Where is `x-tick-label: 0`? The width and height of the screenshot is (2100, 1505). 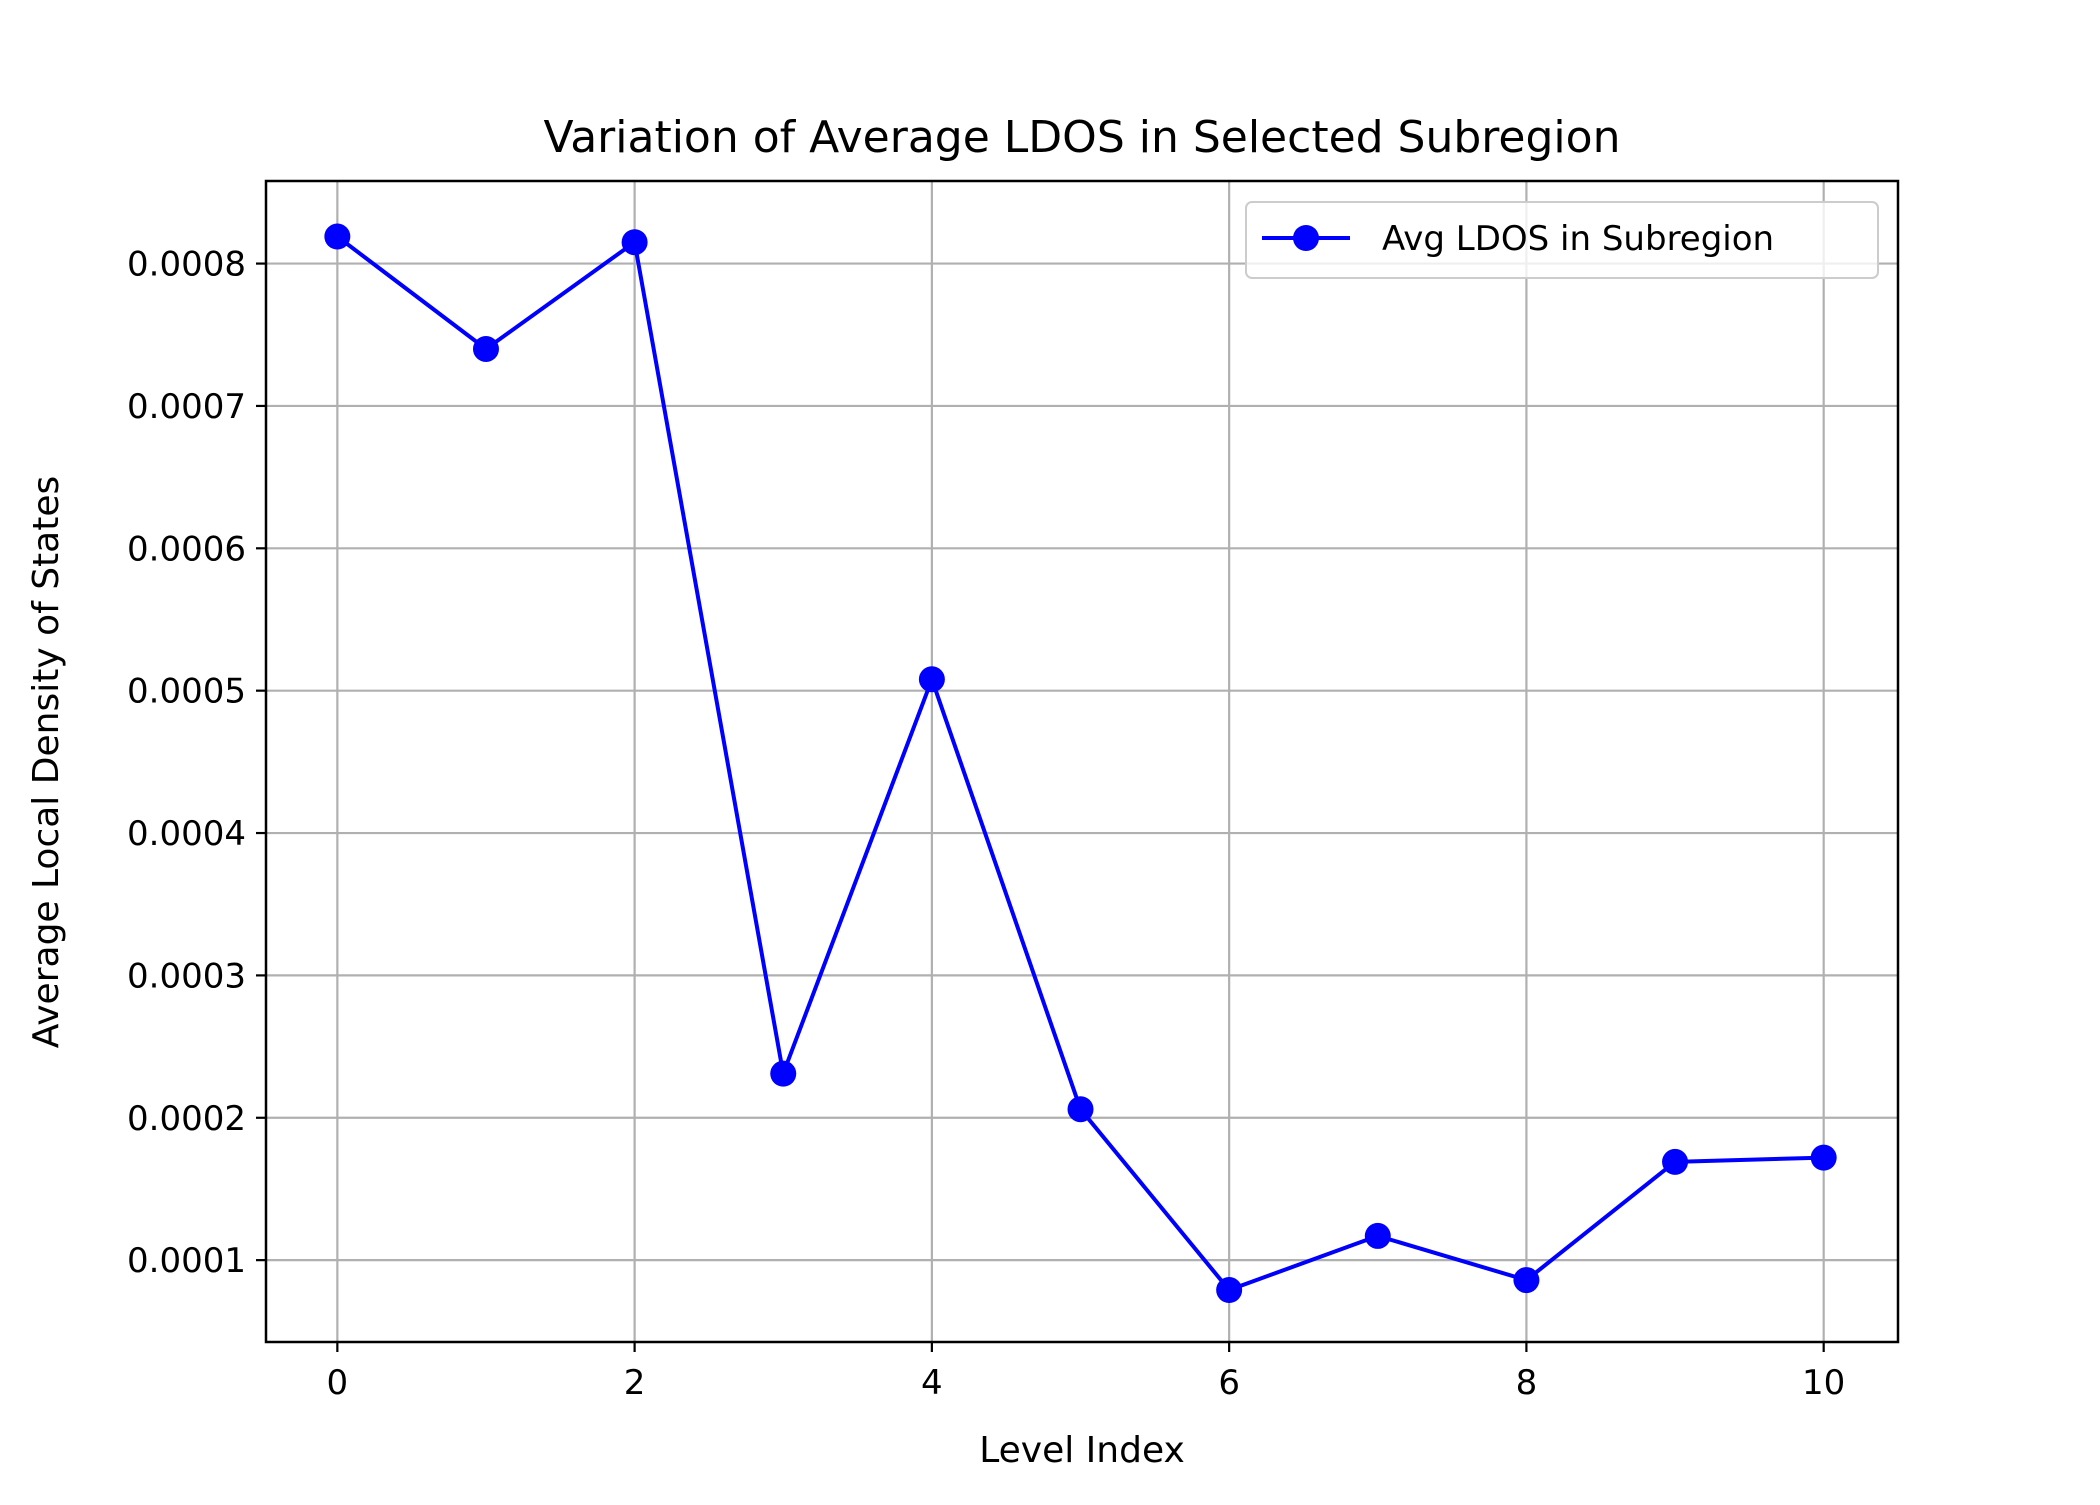
x-tick-label: 0 is located at coordinates (338, 1383).